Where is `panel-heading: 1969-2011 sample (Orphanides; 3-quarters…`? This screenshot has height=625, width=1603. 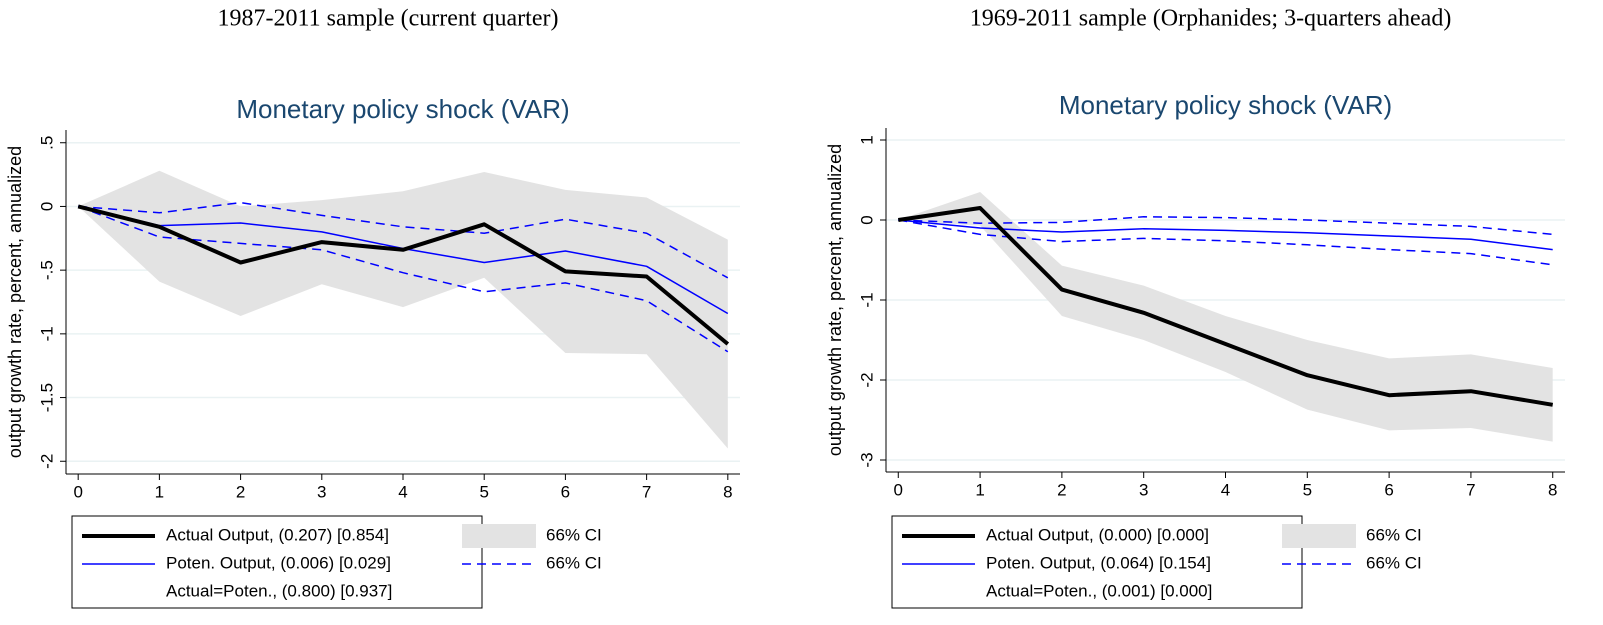 panel-heading: 1969-2011 sample (Orphanides; 3-quarters… is located at coordinates (1211, 19).